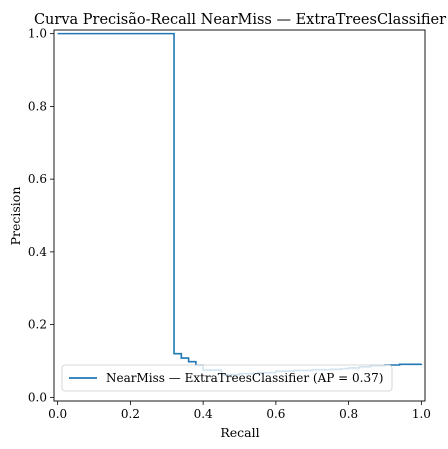  Describe the element at coordinates (37, 325) in the screenshot. I see `y-tick-label: 0.2` at that location.